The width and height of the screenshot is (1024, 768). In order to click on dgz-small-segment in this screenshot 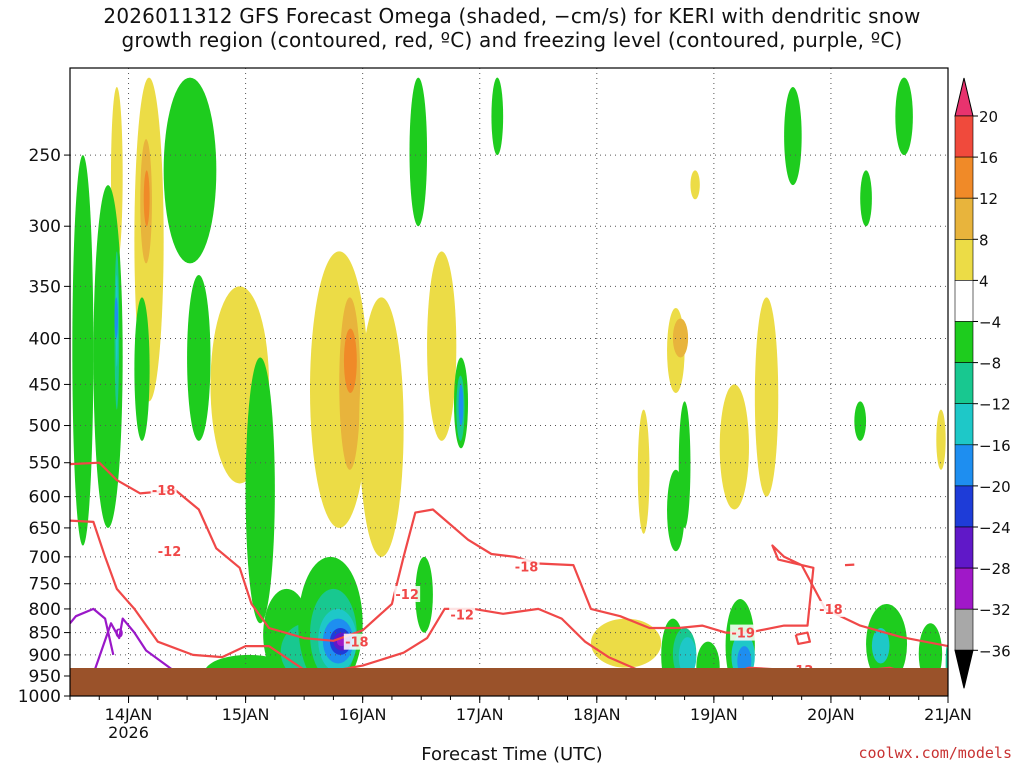, I will do `click(849, 565)`.